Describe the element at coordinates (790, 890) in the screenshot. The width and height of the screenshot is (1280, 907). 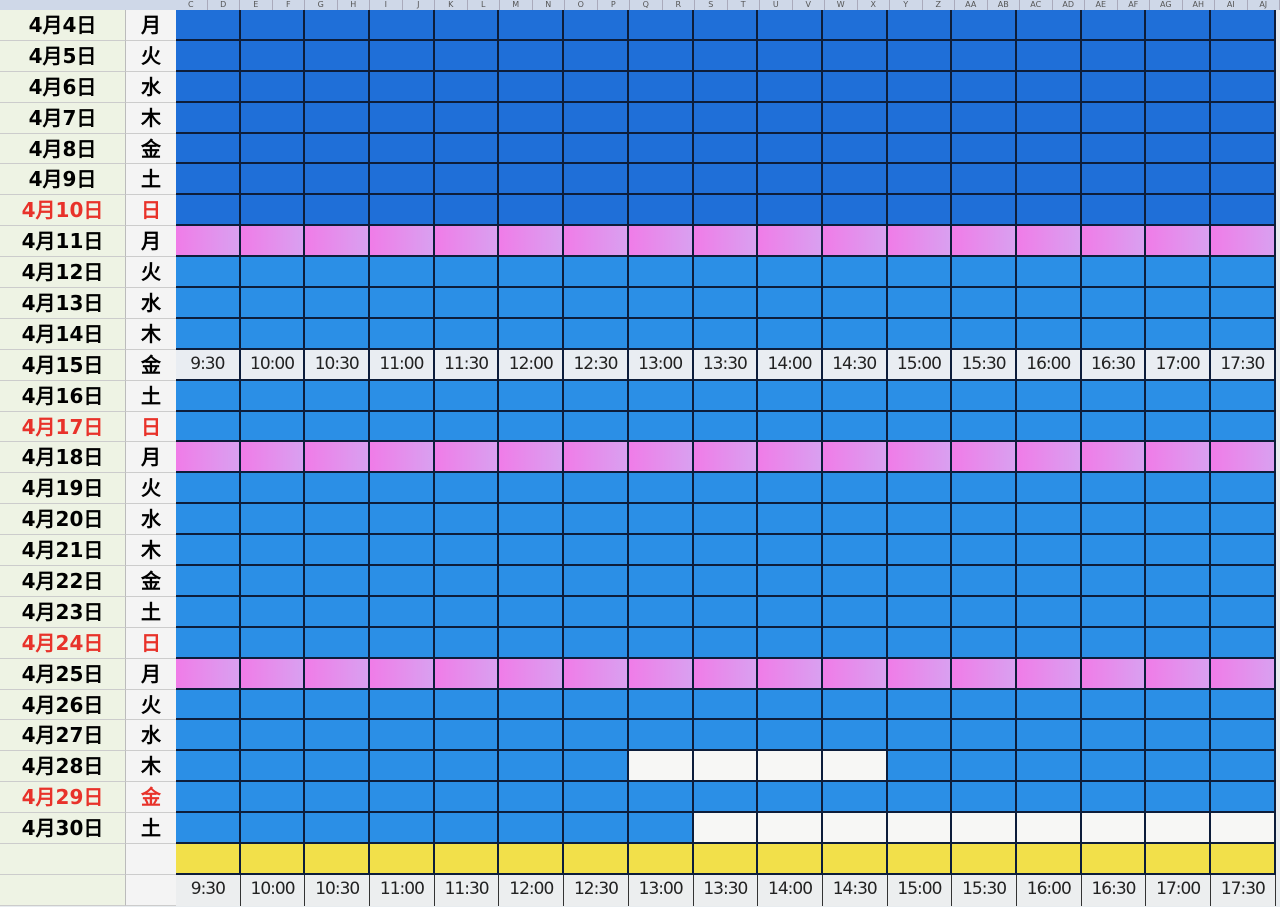
I see `time-label-cell: 14:00` at that location.